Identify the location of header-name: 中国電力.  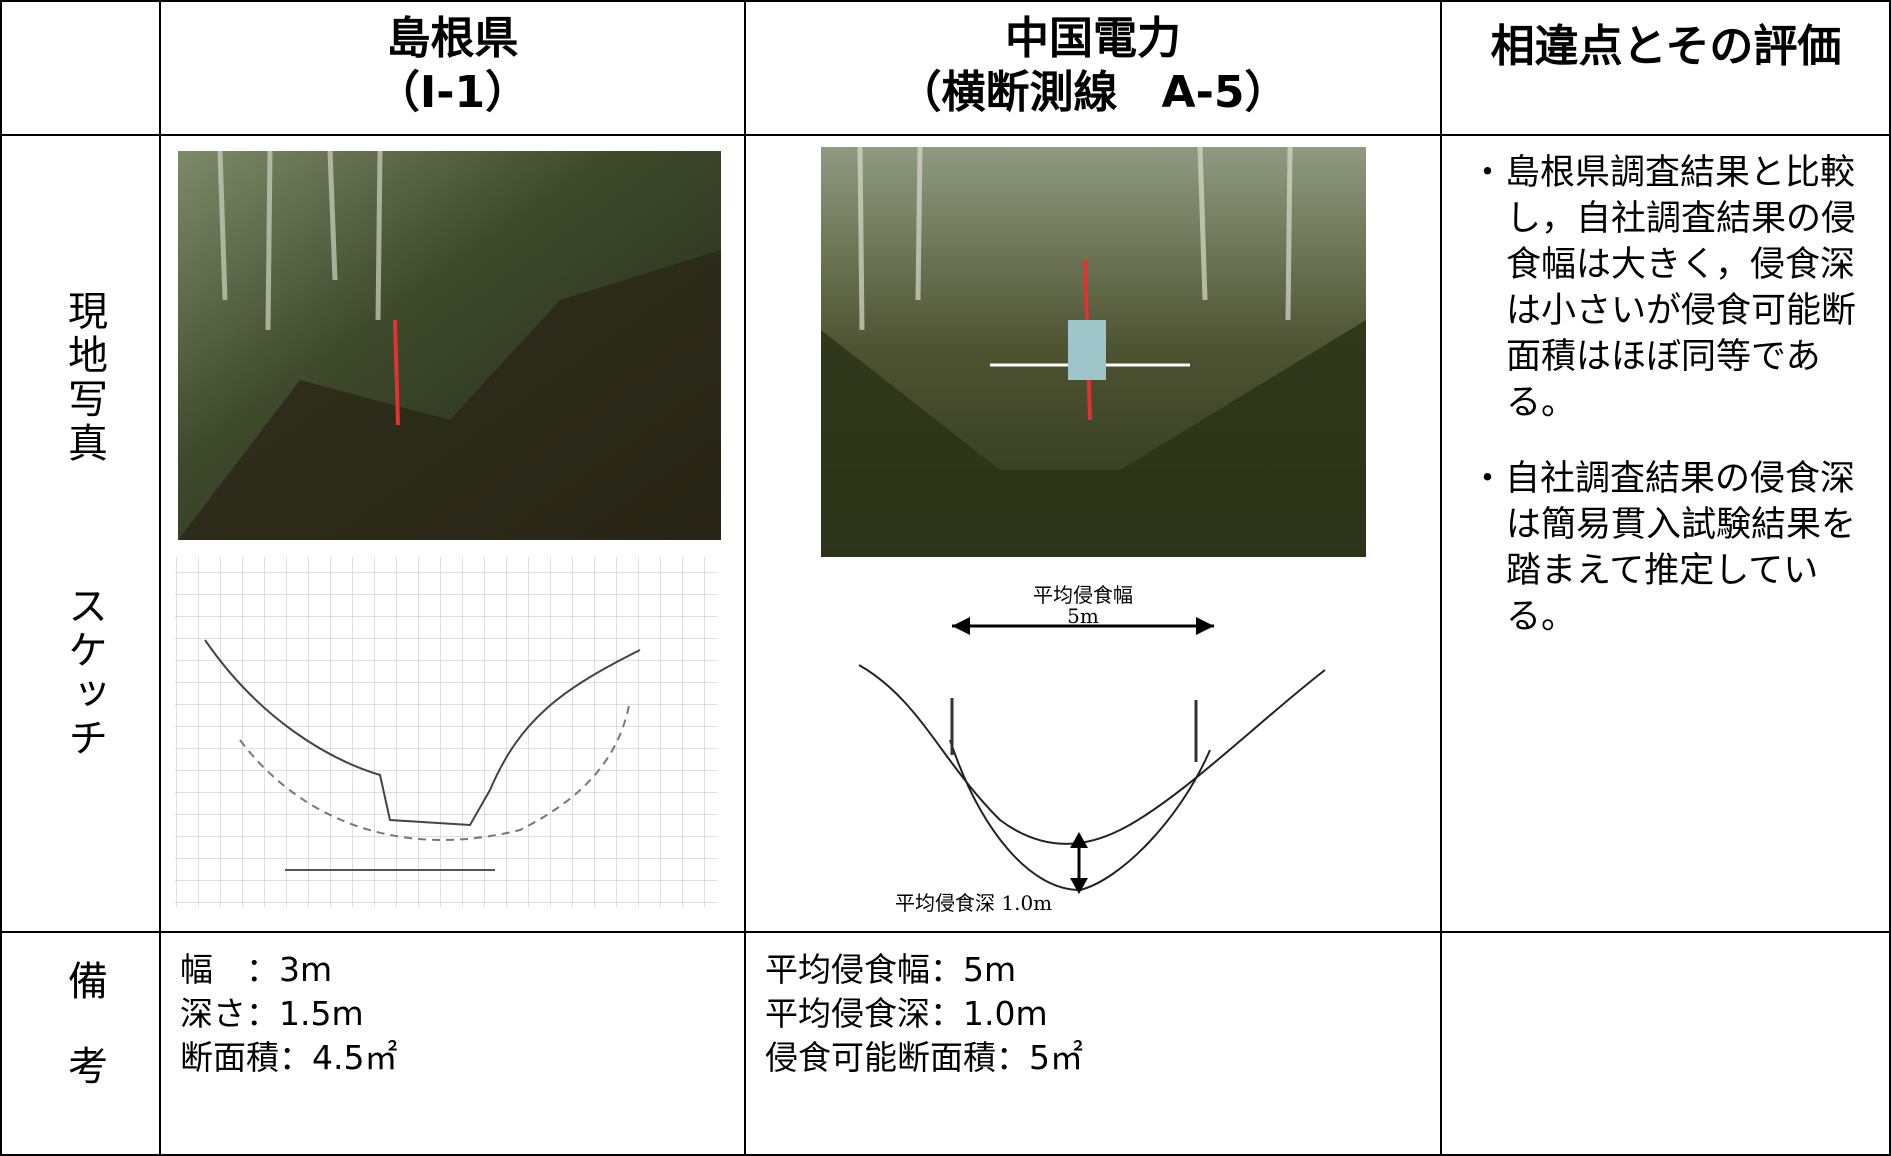
(1093, 38).